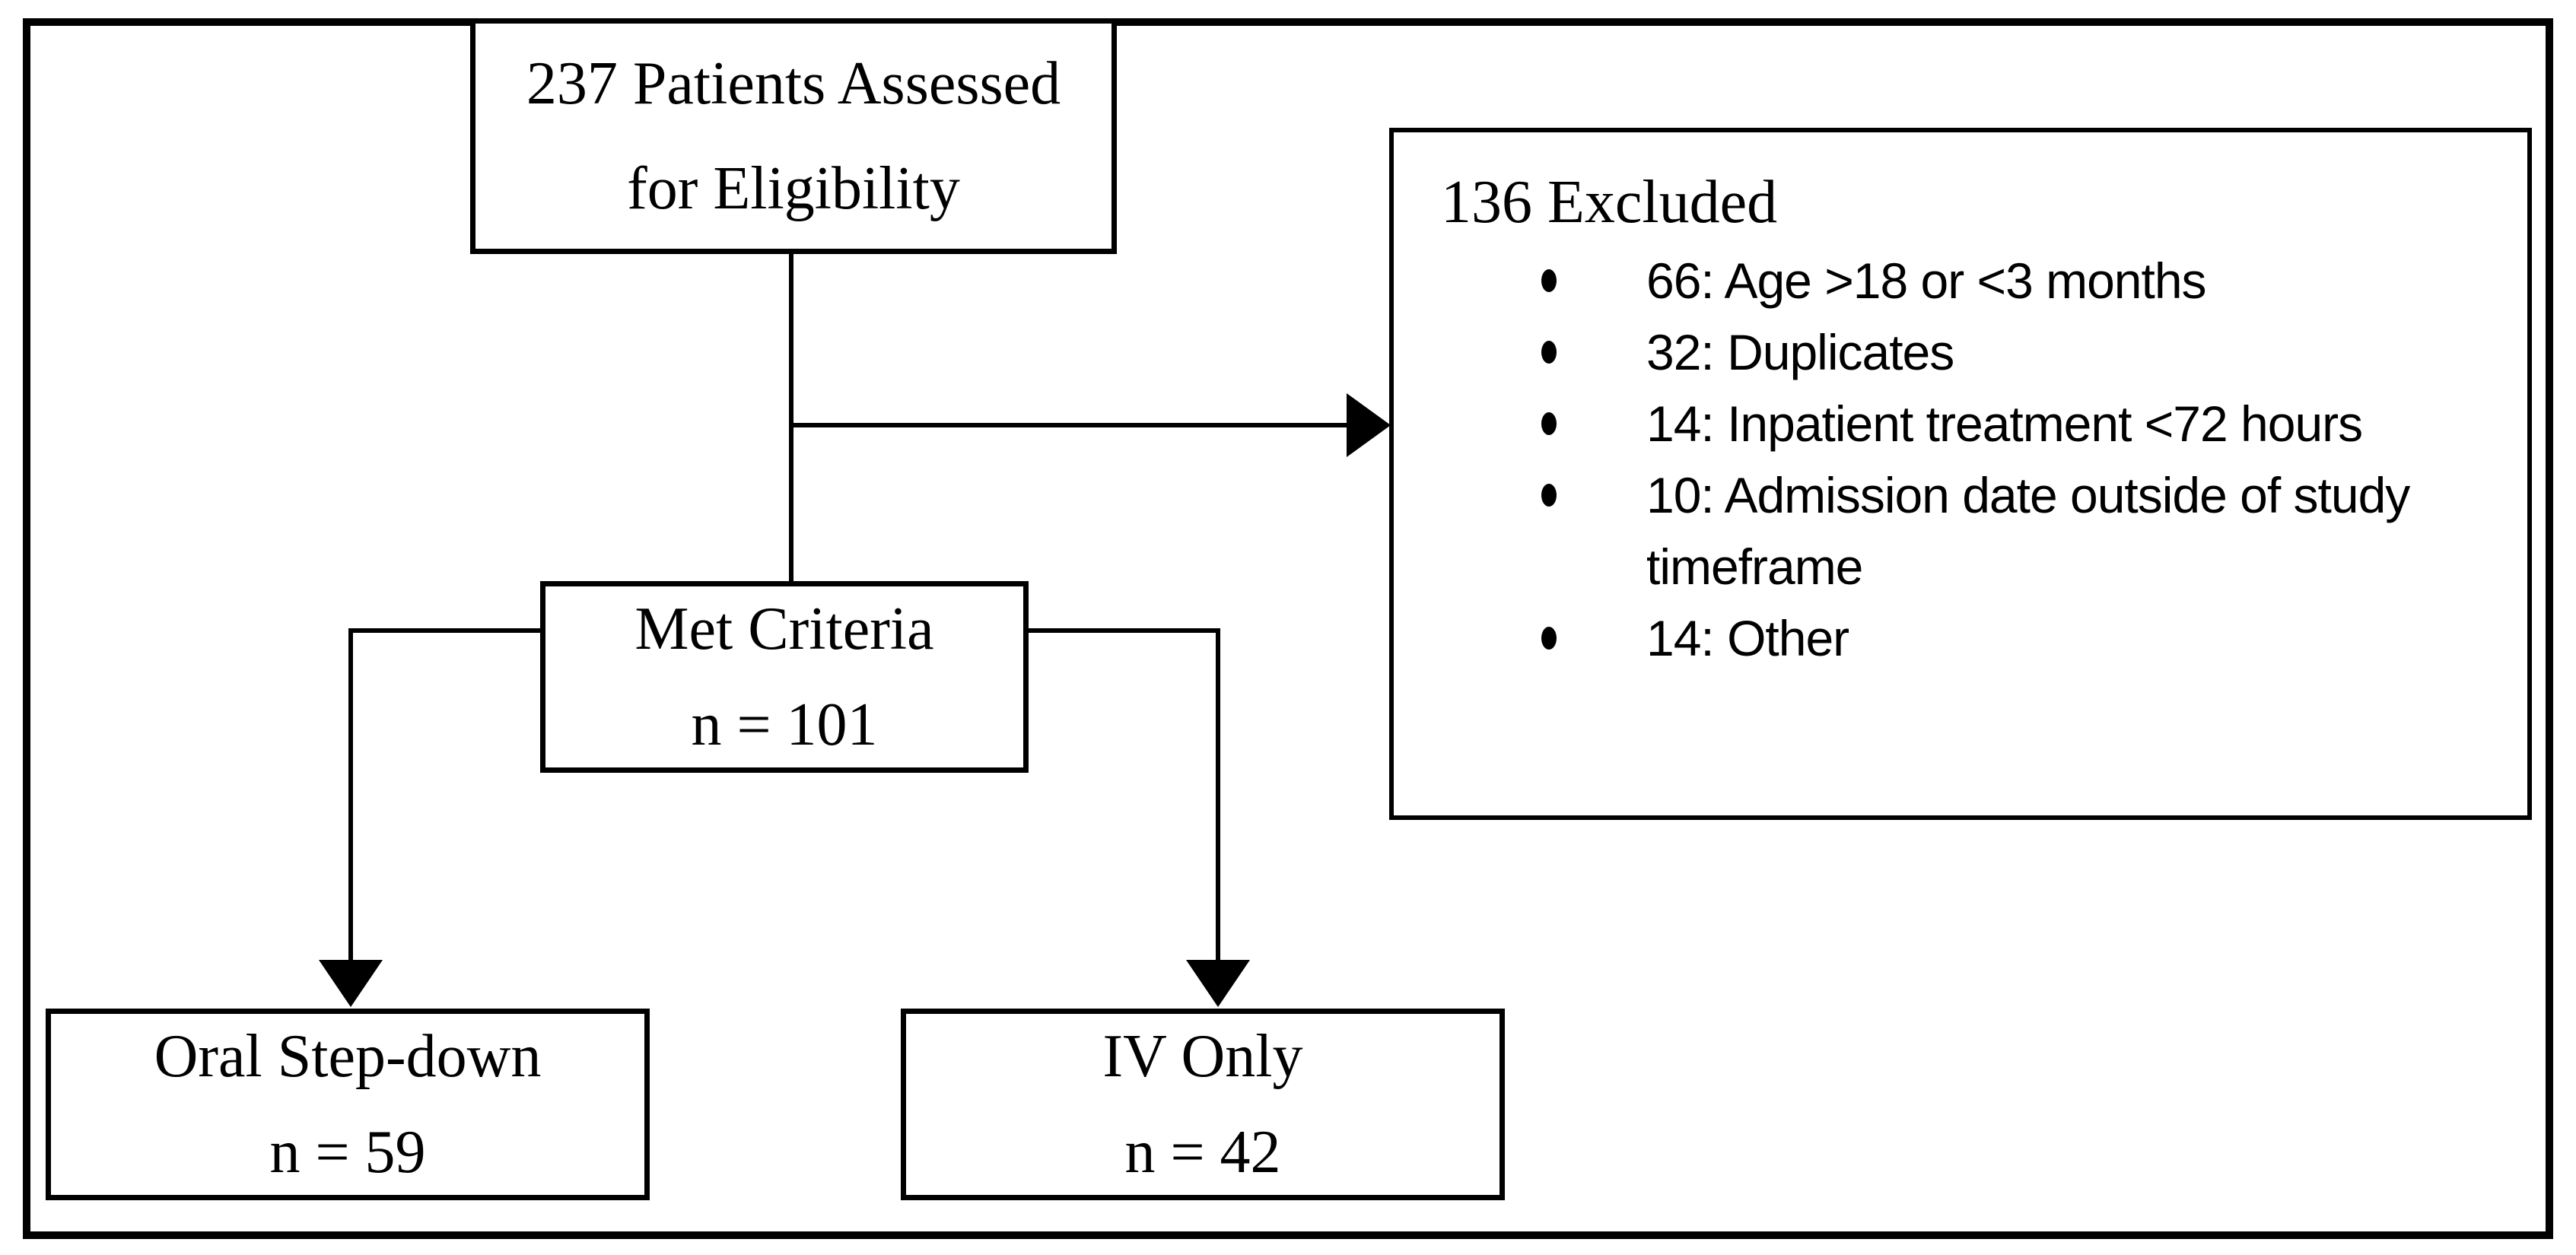 Image resolution: width=2576 pixels, height=1255 pixels. Describe the element at coordinates (1927, 281) in the screenshot. I see `exclusion-item-text: 66: Age >18 or <3 months` at that location.